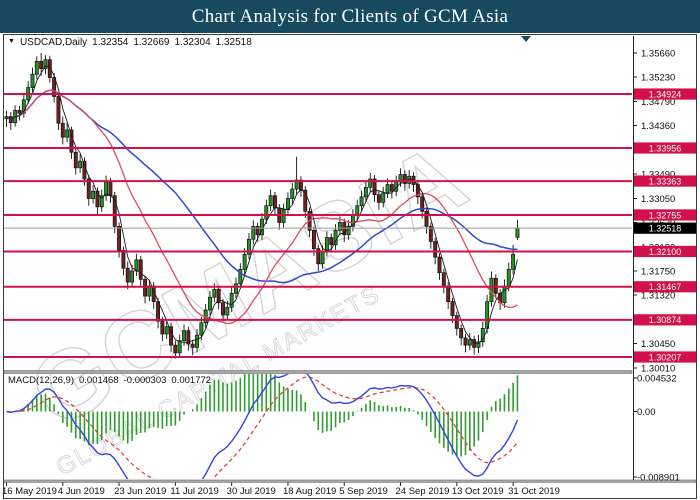  I want to click on scroll-end-marker-icon, so click(526, 39).